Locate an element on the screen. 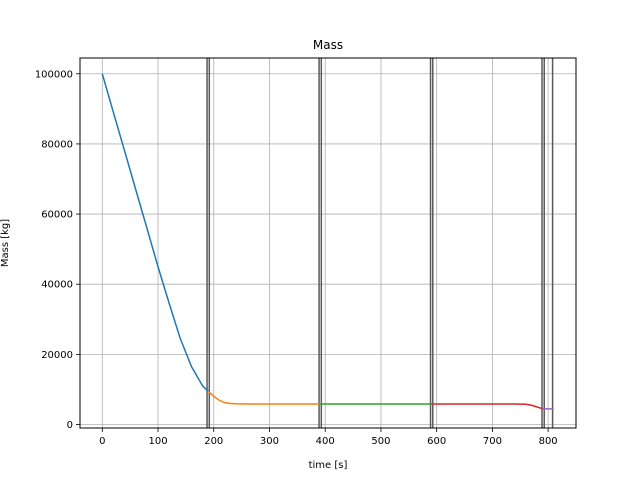 The image size is (640, 480). y-tick-label: 20000 is located at coordinates (57, 355).